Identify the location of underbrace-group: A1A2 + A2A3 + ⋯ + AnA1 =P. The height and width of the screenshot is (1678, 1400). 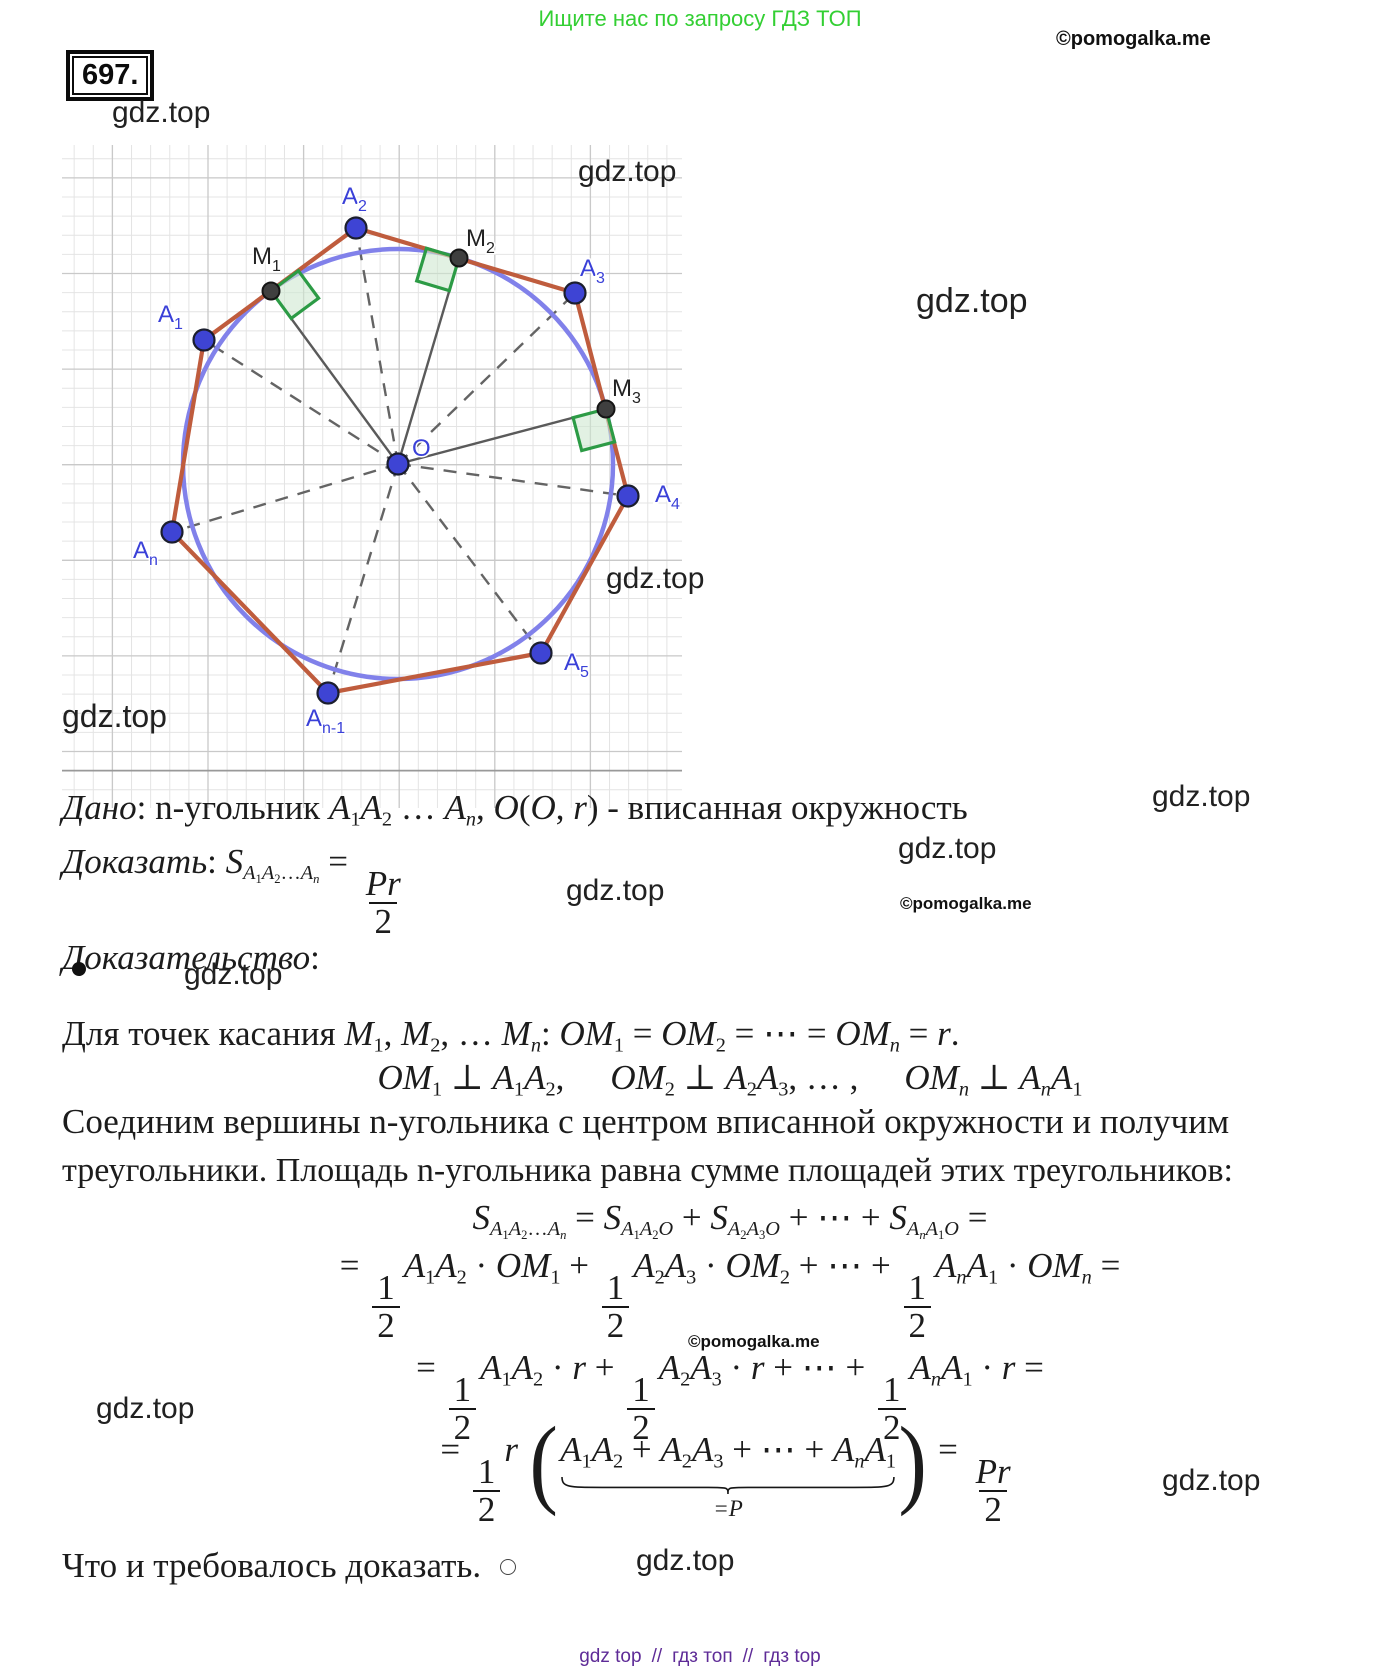
(728, 1474).